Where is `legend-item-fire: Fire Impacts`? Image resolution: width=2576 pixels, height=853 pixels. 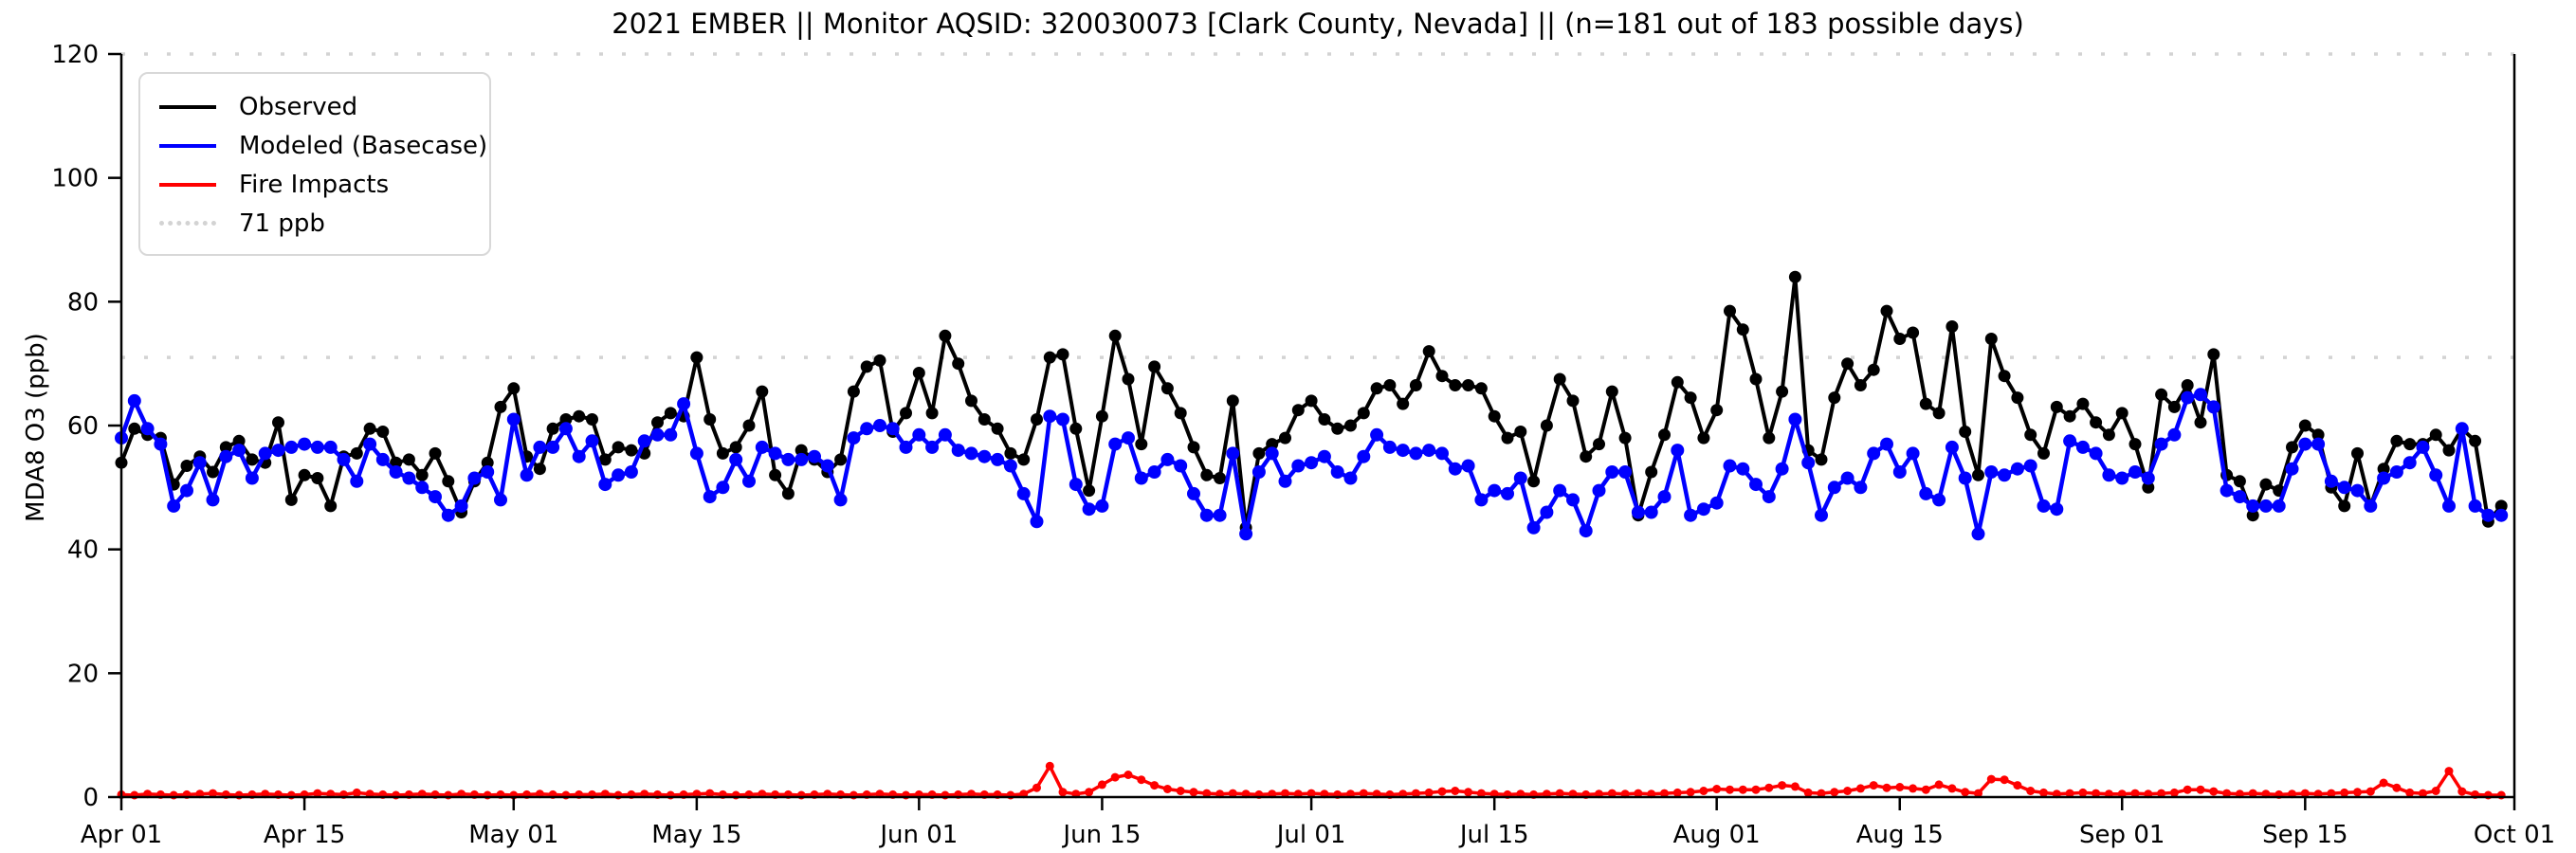 legend-item-fire: Fire Impacts is located at coordinates (314, 184).